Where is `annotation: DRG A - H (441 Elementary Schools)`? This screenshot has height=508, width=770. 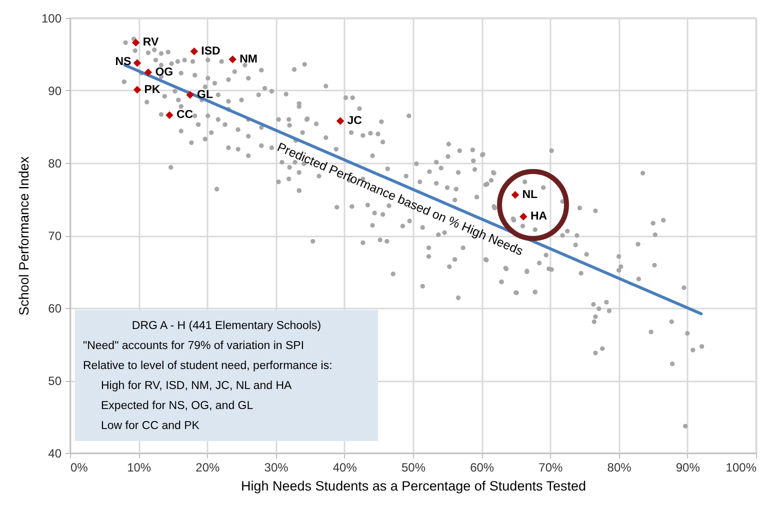 annotation: DRG A - H (441 Elementary Schools) is located at coordinates (226, 326).